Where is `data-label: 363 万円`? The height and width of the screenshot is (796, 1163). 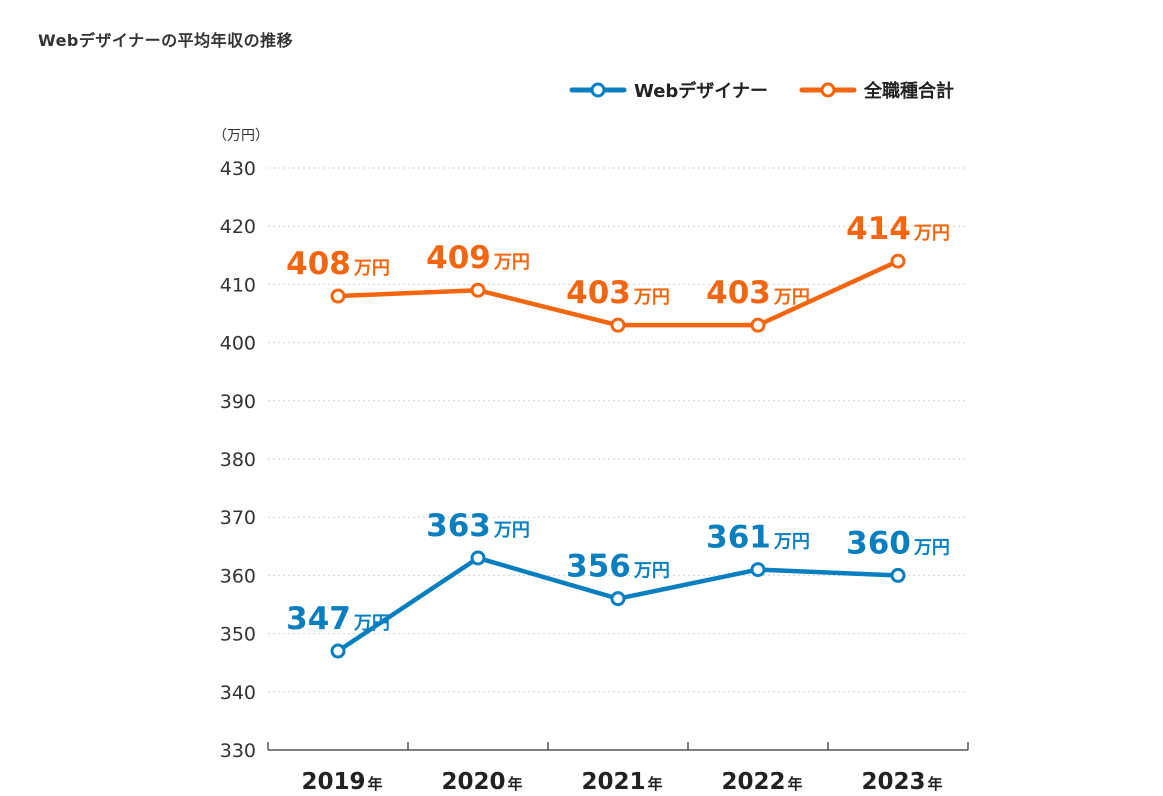 data-label: 363 万円 is located at coordinates (478, 526).